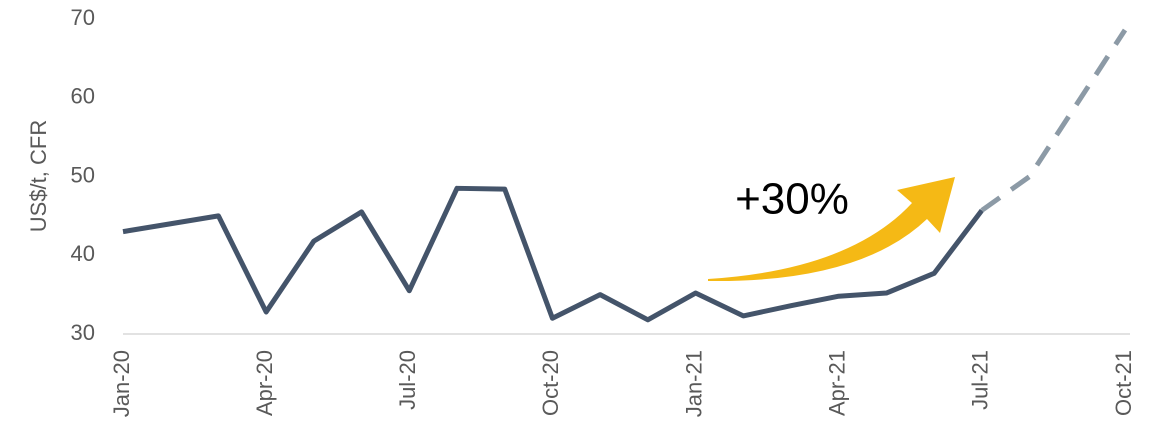 The width and height of the screenshot is (1154, 443). Describe the element at coordinates (264, 383) in the screenshot. I see `x-tick-label: Apr-20` at that location.